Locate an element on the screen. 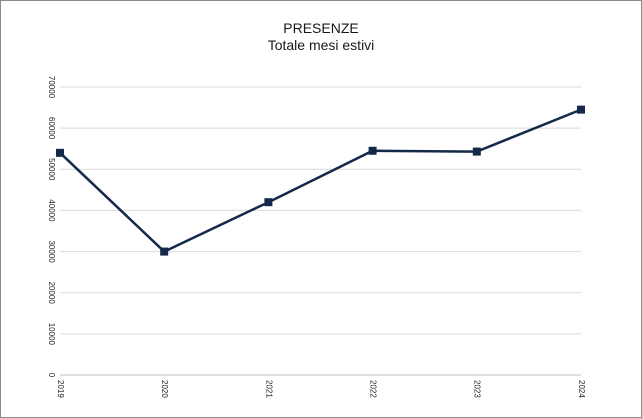  chart-title-block: PRESENZE Totale mesi estivi is located at coordinates (321, 37).